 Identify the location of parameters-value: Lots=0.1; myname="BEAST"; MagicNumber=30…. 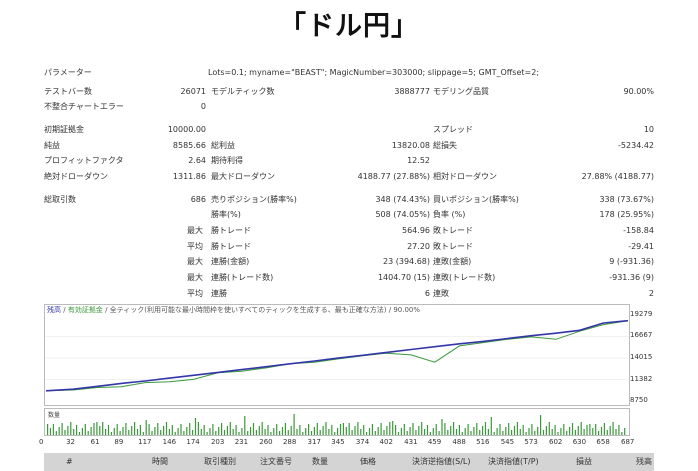
(374, 72).